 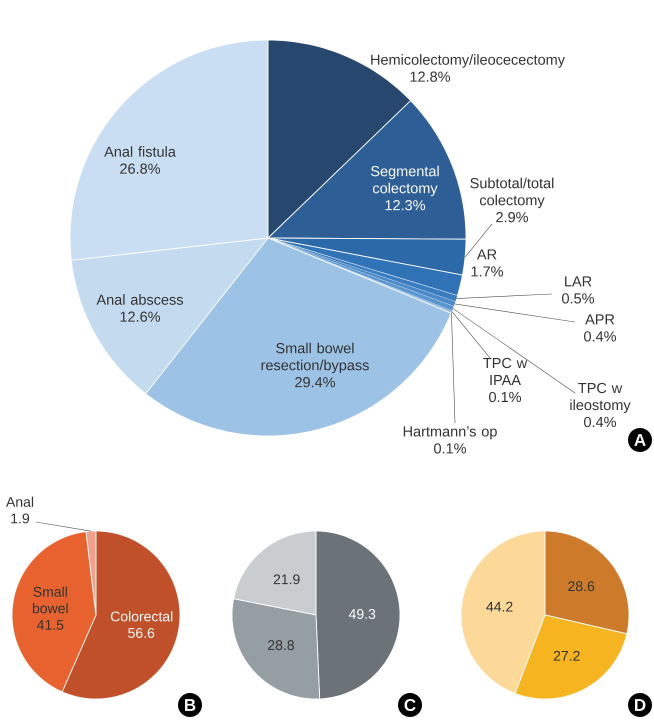 I want to click on slice-label: TPC w IPAA, so click(x=505, y=371).